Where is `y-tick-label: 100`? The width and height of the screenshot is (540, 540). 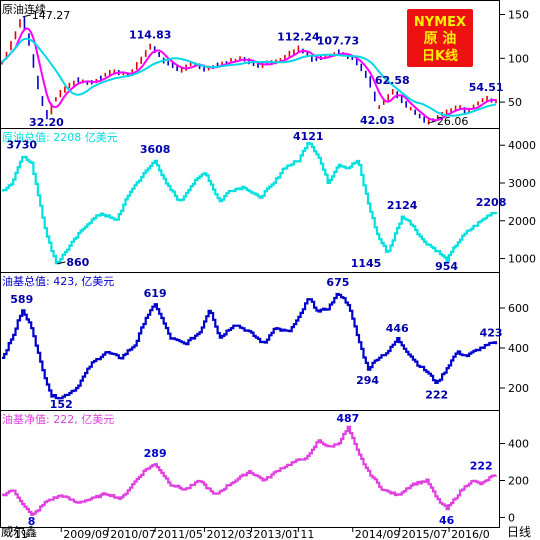 y-tick-label: 100 is located at coordinates (518, 58).